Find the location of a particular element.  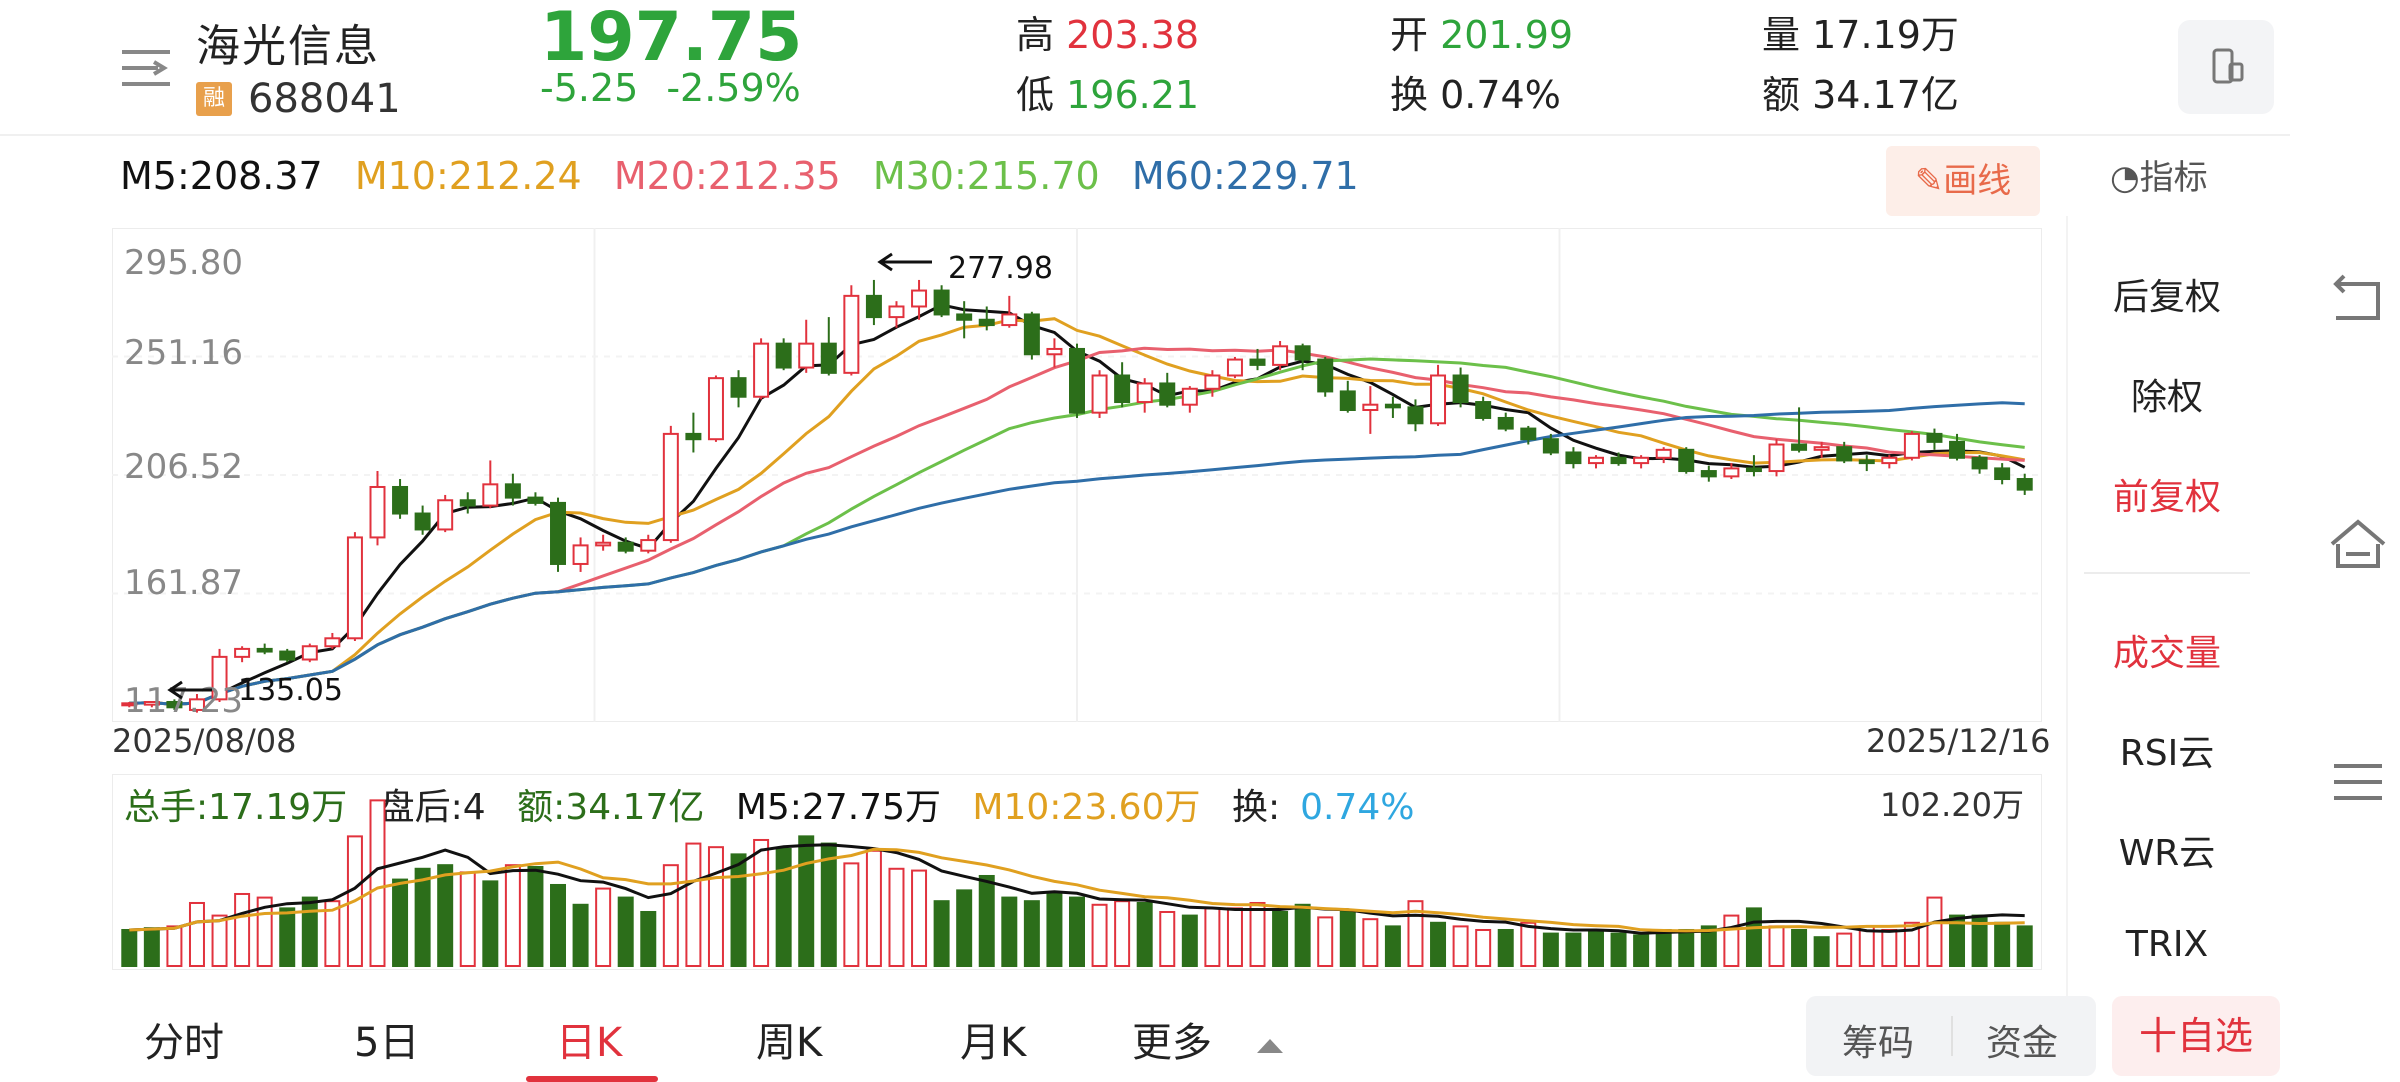

turnover-value: 0.74% is located at coordinates (1500, 95).